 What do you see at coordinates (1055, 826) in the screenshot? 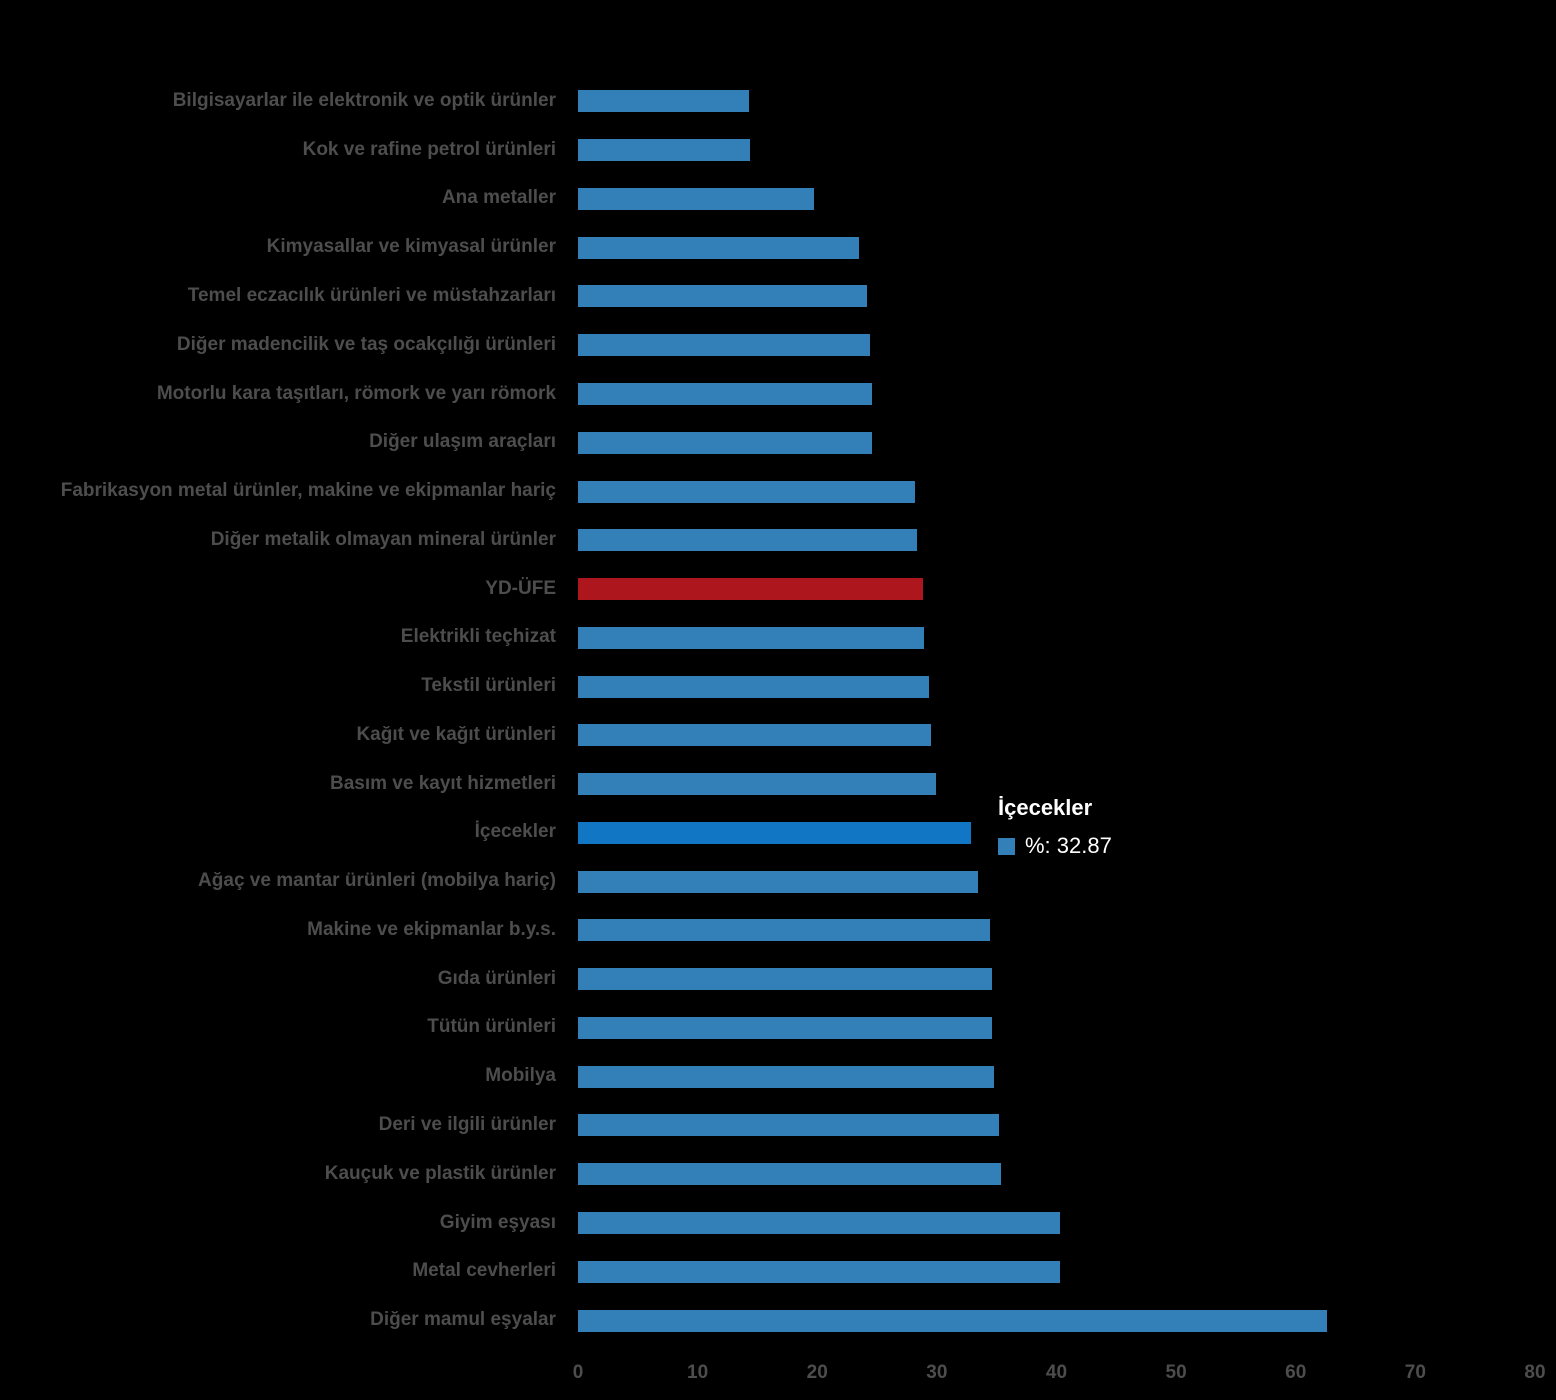
I see `tooltip: İçecekler %: 32.87` at bounding box center [1055, 826].